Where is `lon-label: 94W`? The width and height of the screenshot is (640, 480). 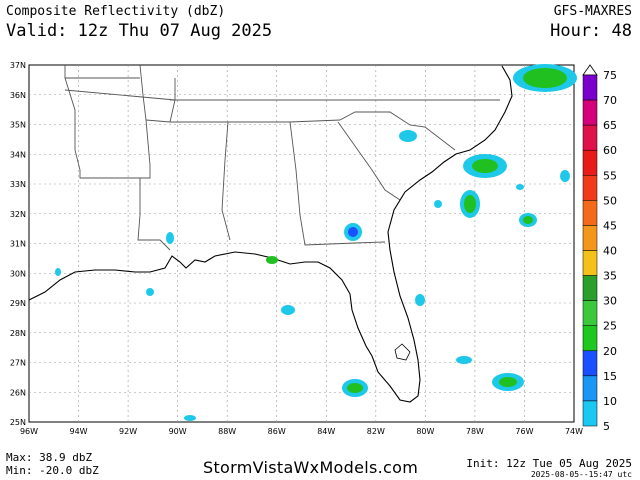 lon-label: 94W is located at coordinates (78, 431).